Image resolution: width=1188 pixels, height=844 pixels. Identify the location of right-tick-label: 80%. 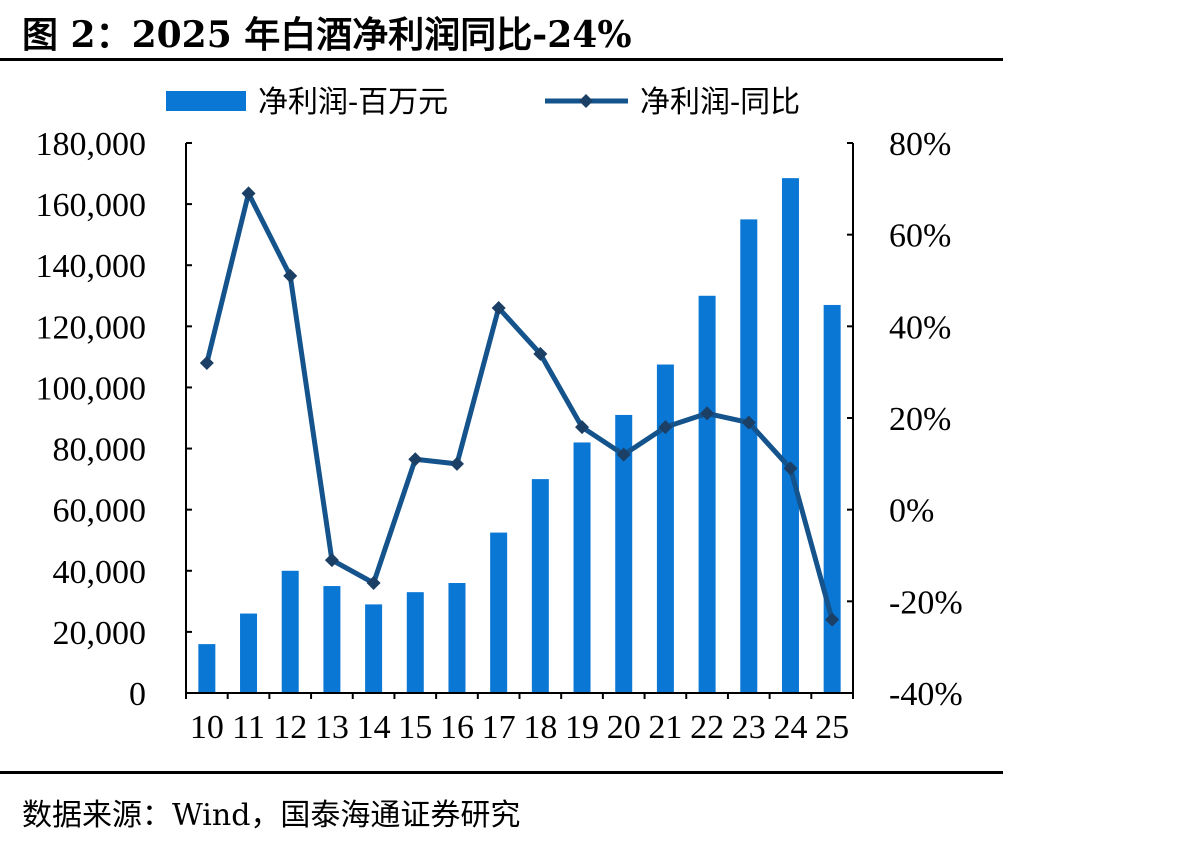
(920, 144).